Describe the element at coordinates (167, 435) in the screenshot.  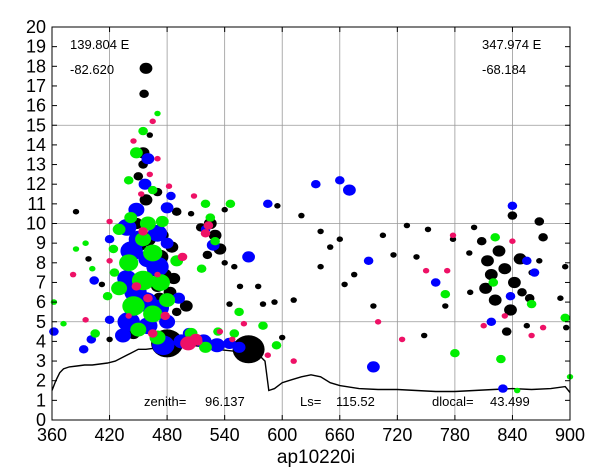
I see `x-tick-label: 480` at that location.